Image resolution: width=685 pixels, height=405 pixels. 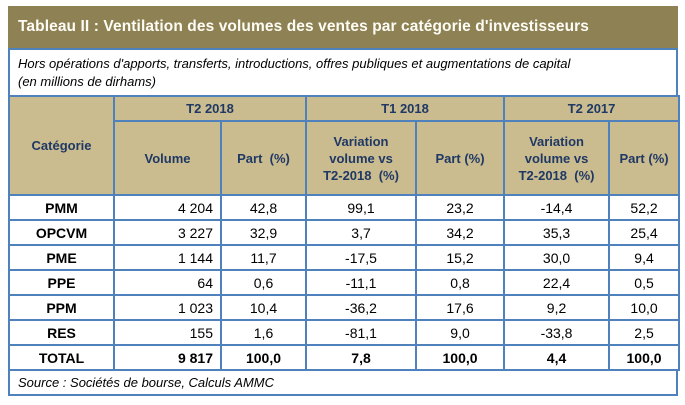 What do you see at coordinates (644, 332) in the screenshot?
I see `value-cell: 2,5` at bounding box center [644, 332].